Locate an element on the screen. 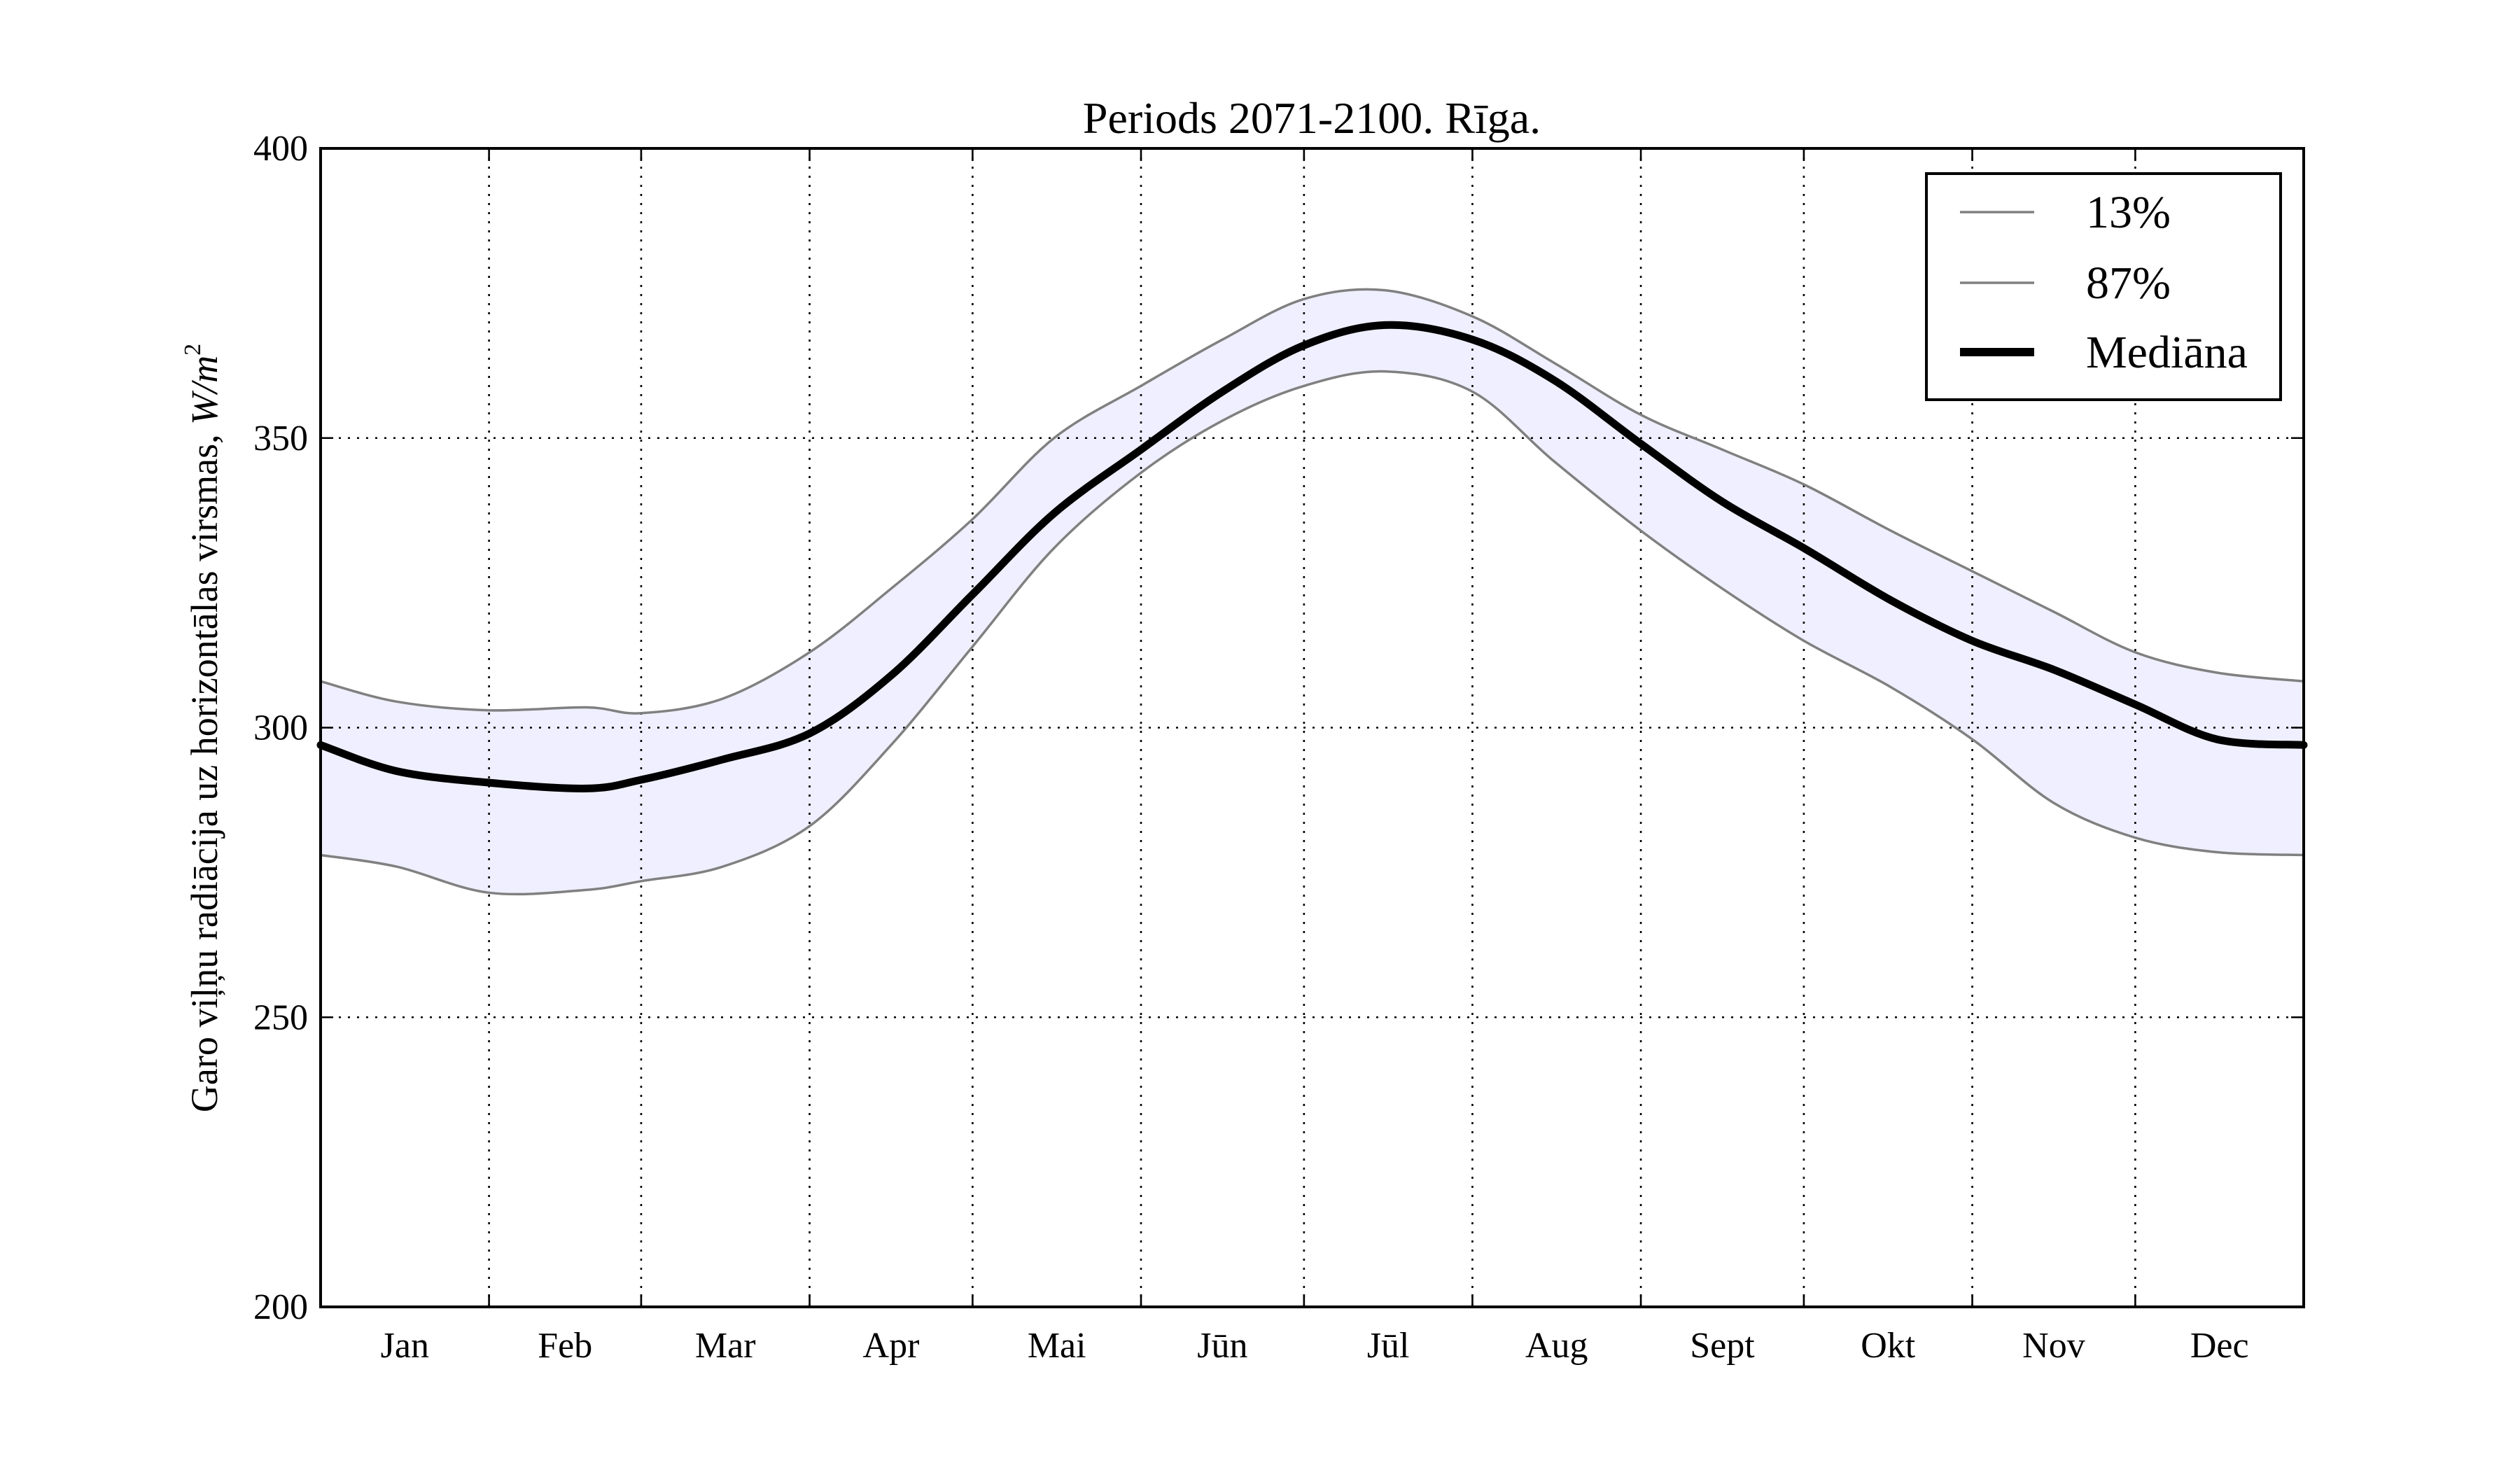 This screenshot has width=2520, height=1470. y-axis-label-unit: W/m is located at coordinates (204, 390).